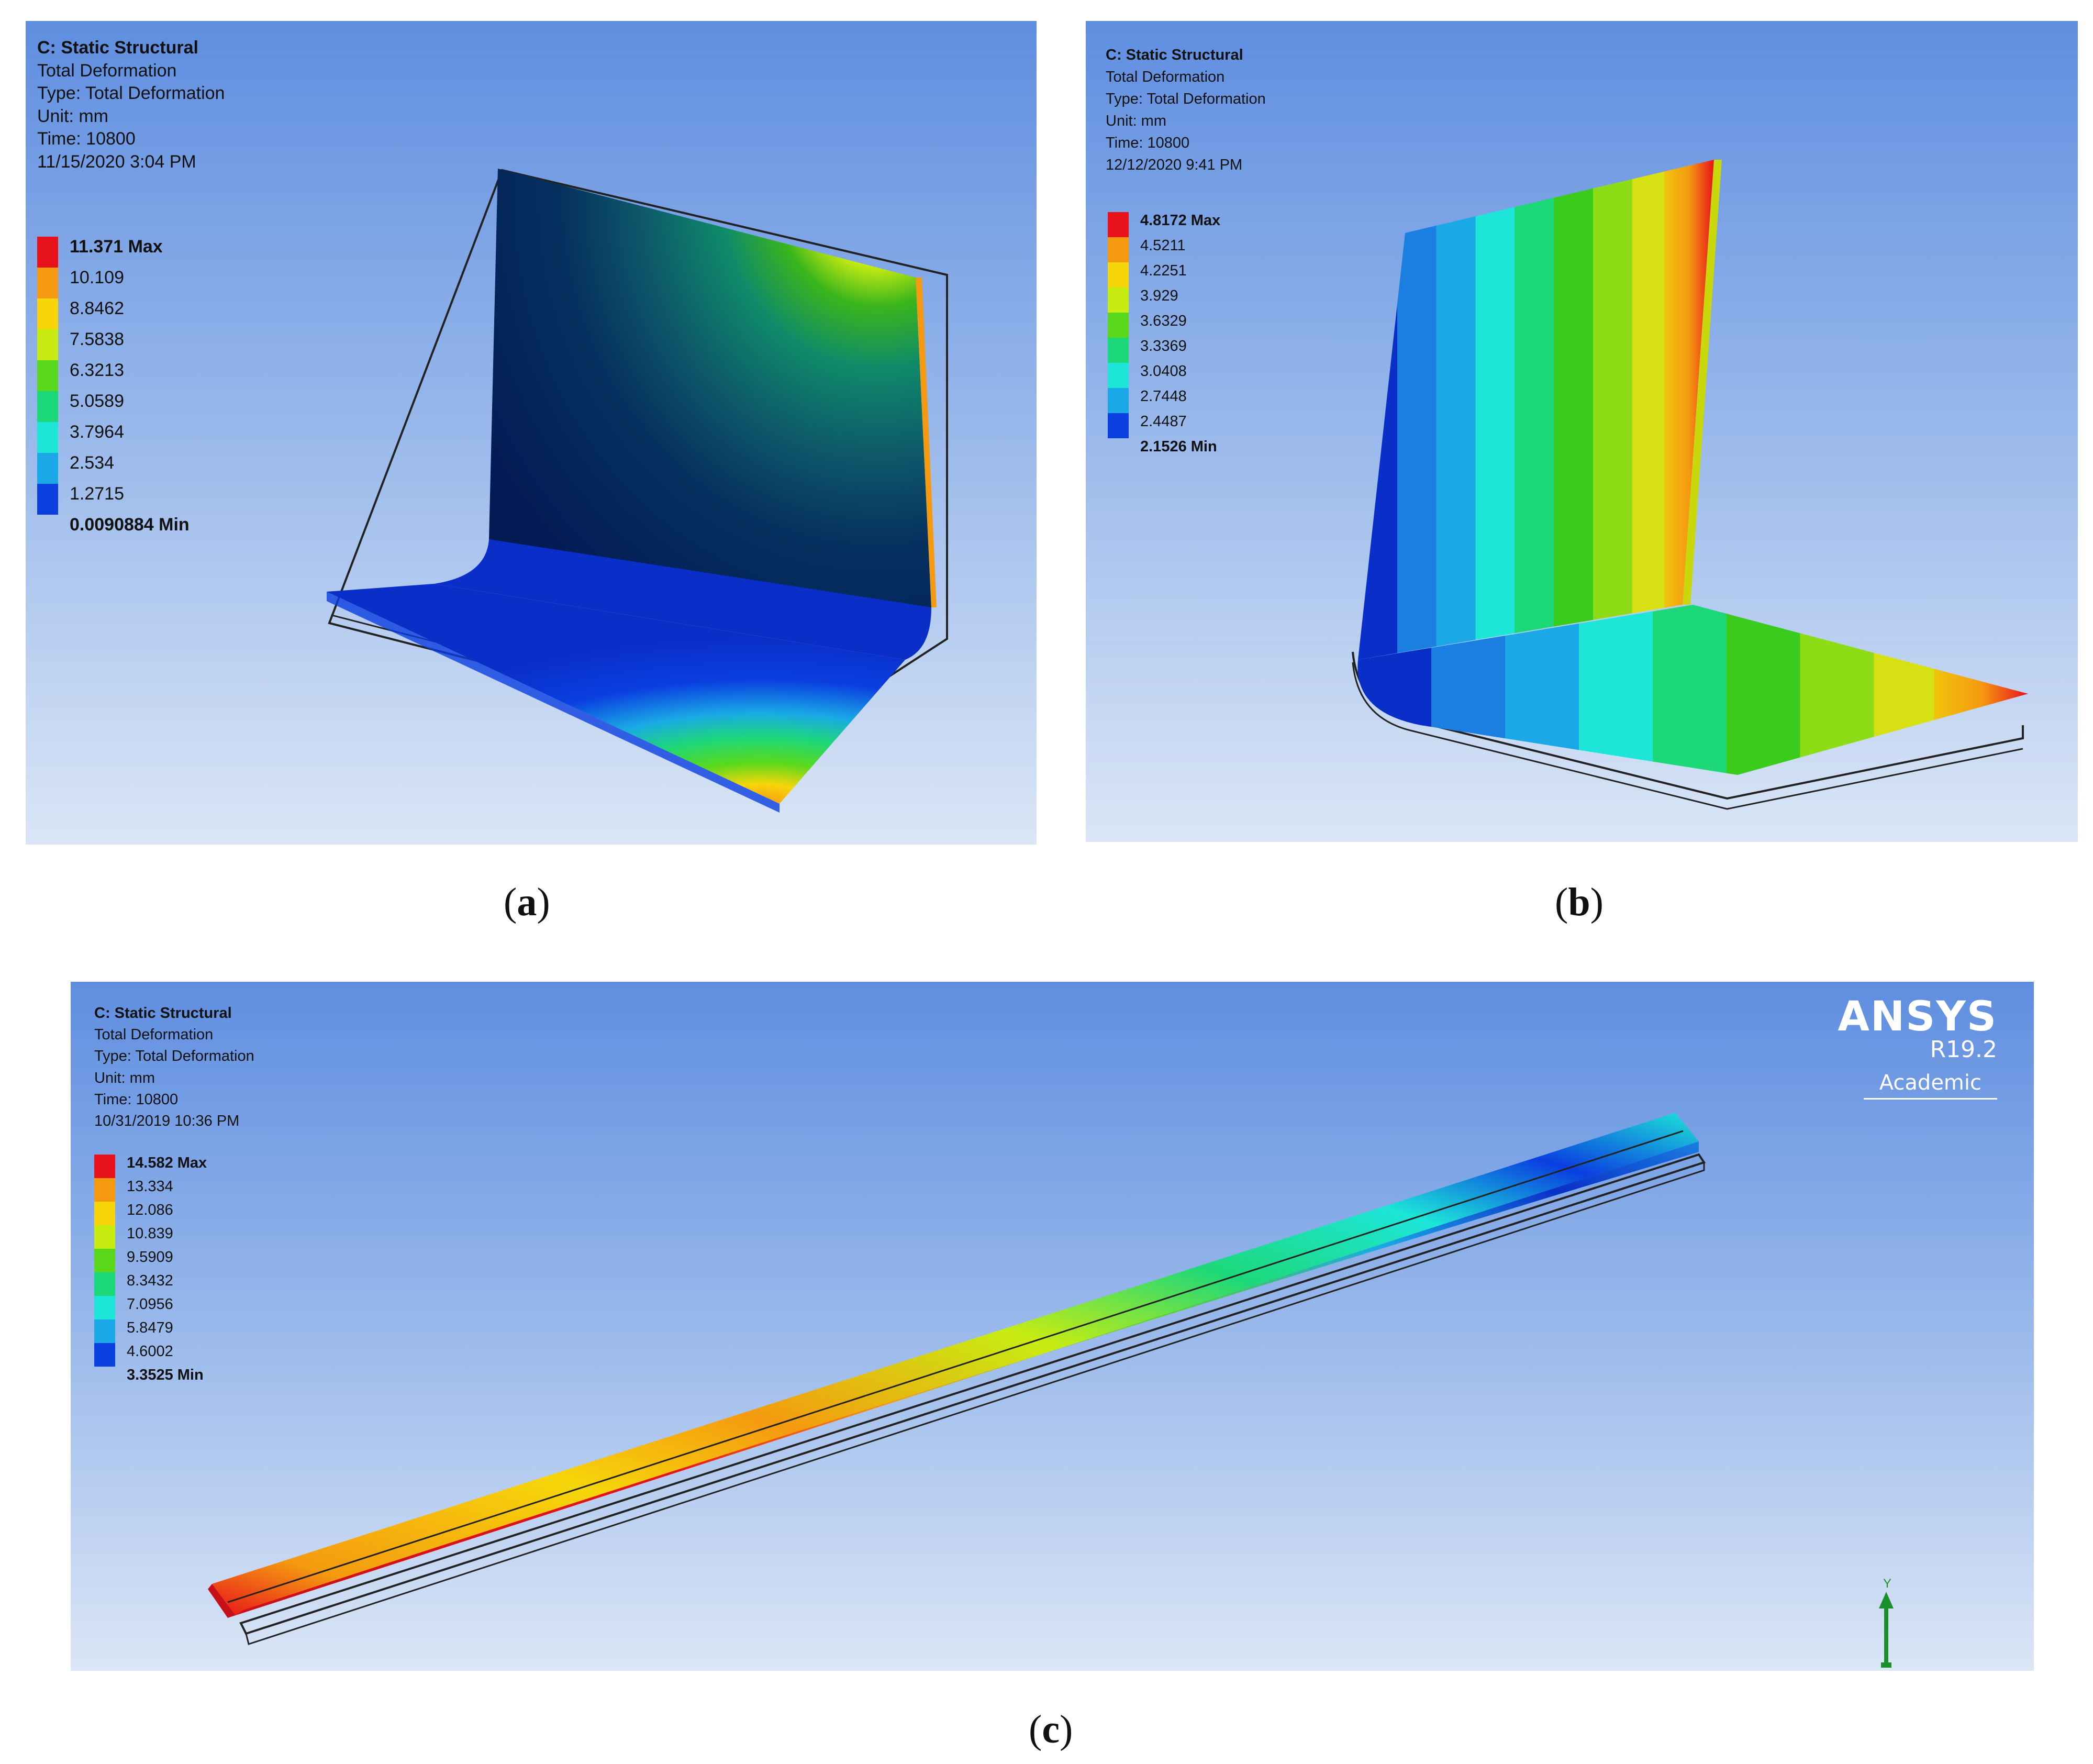 The width and height of the screenshot is (2093, 1764). I want to click on legend-label: 3.929, so click(1159, 295).